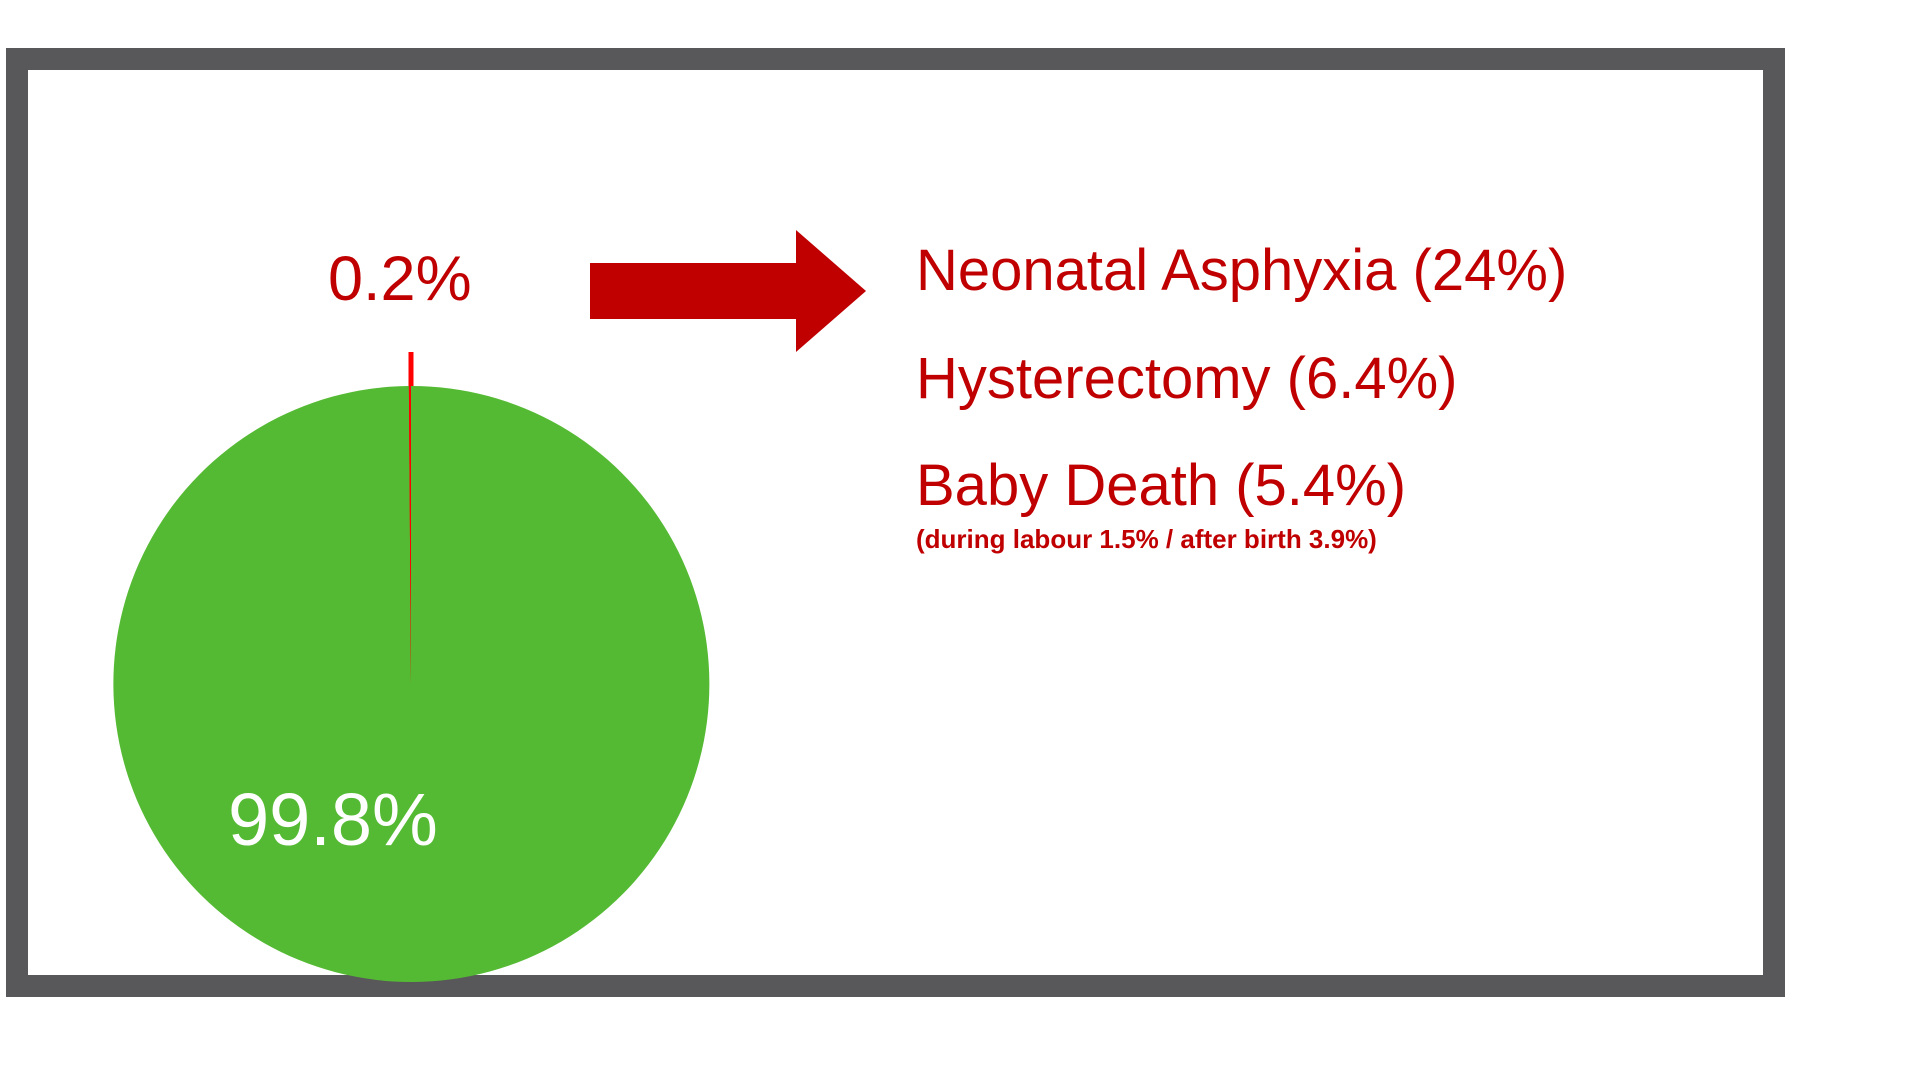  What do you see at coordinates (1161, 486) in the screenshot?
I see `outcome-label-baby-death: Baby Death (5.4%)` at bounding box center [1161, 486].